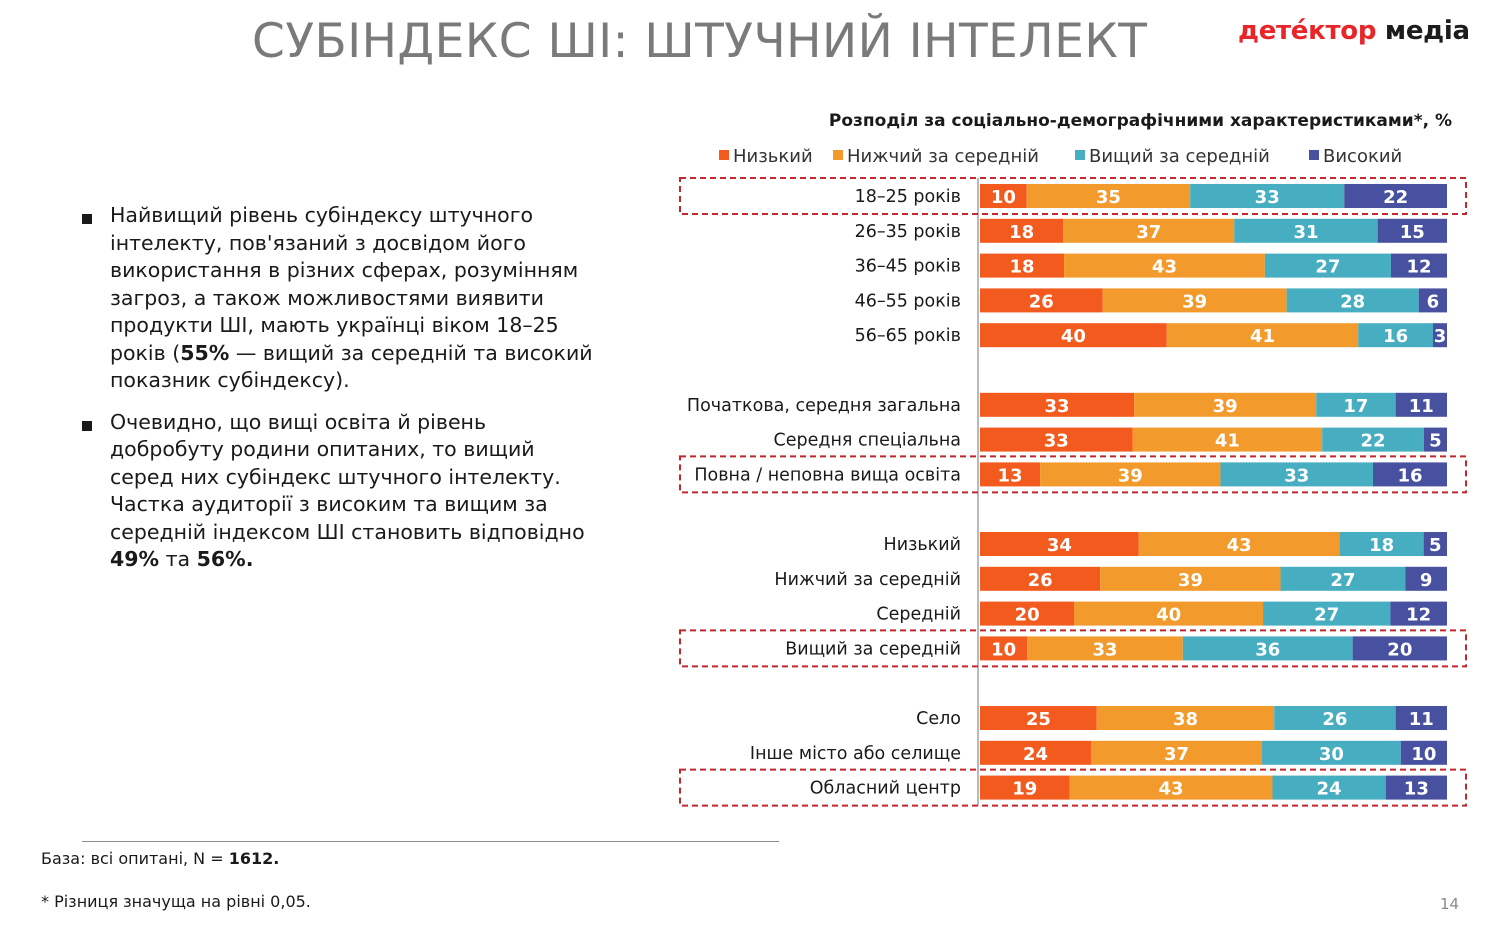 The height and width of the screenshot is (938, 1500). Describe the element at coordinates (824, 406) in the screenshot. I see `category-label: Початкова, середня загальна` at that location.